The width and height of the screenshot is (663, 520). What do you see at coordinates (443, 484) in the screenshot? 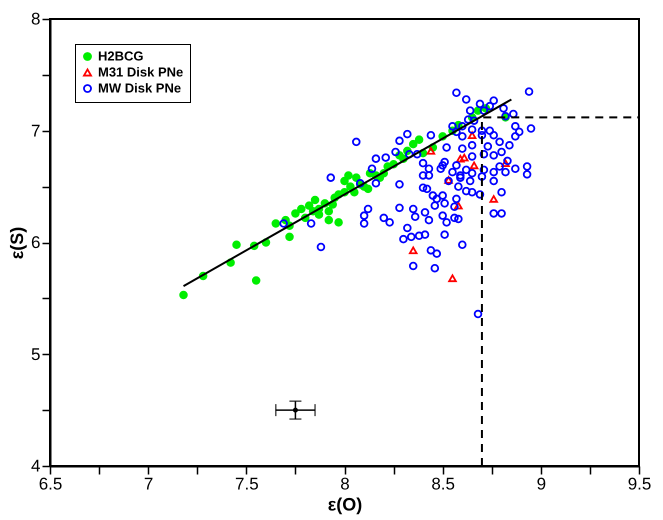
I see `x-tick-label: 8.5` at bounding box center [443, 484].